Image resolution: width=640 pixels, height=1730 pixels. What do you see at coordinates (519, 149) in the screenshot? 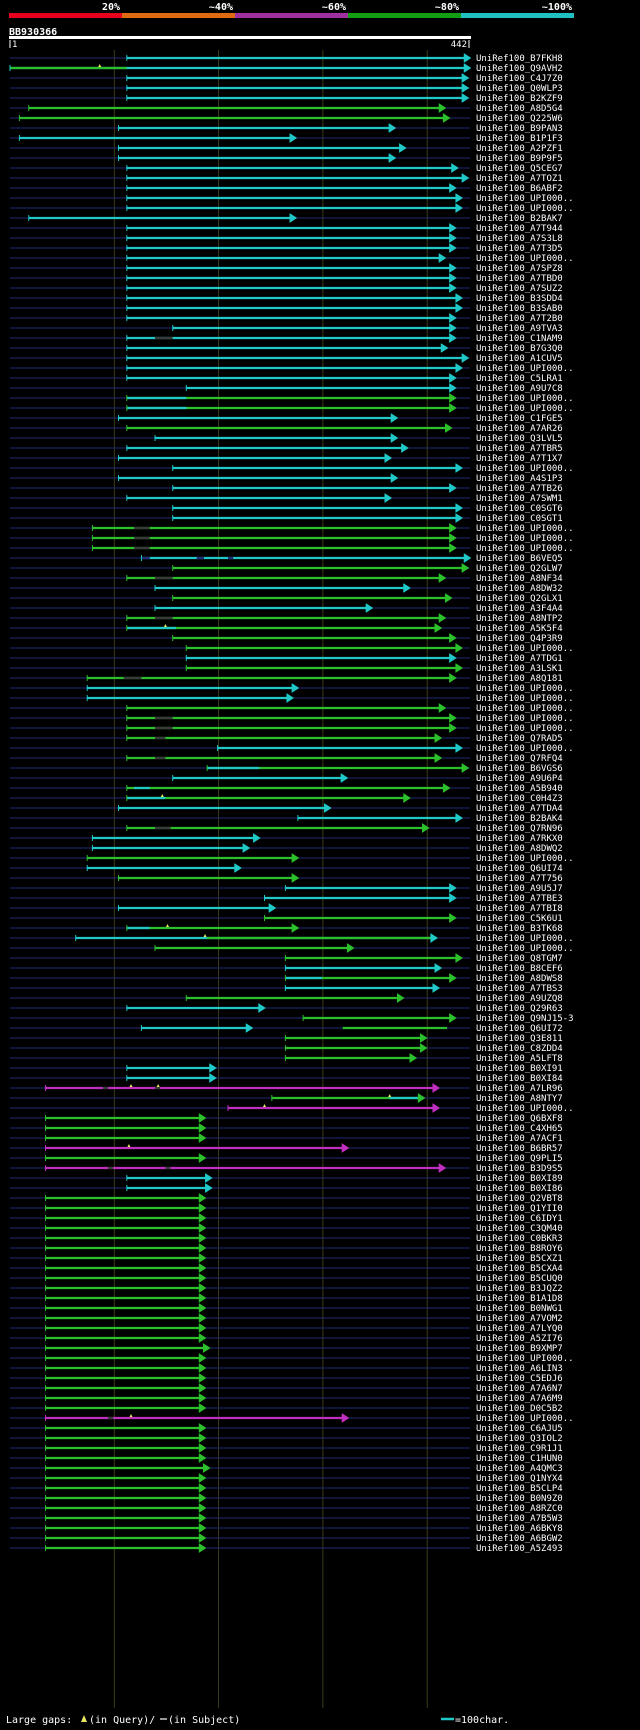
I see `hit-label: UniRef100_A2PZF1` at bounding box center [519, 149].